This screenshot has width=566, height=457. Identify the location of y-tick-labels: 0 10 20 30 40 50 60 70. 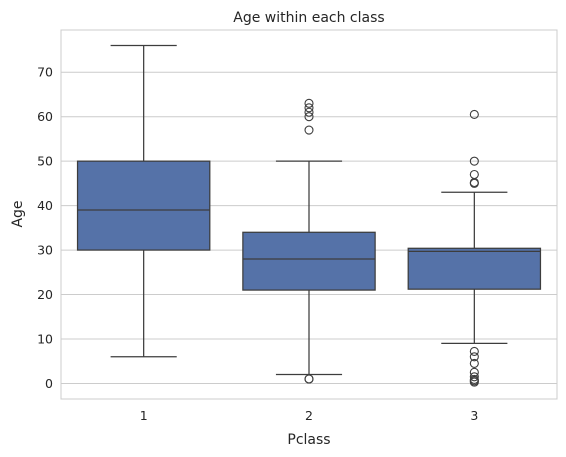
(45, 228).